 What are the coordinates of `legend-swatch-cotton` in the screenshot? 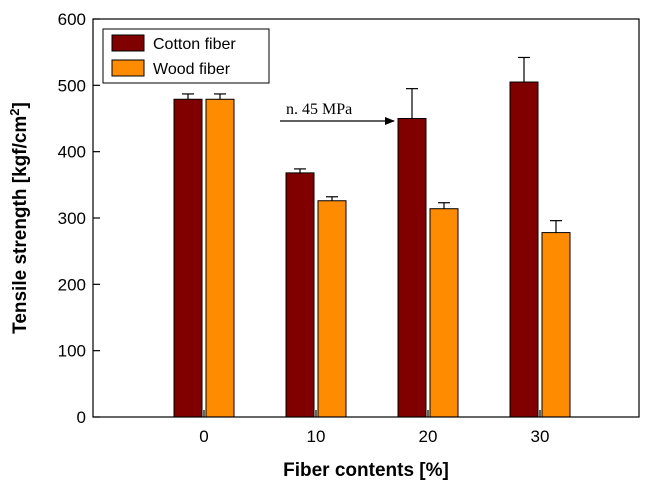 It's located at (128, 43).